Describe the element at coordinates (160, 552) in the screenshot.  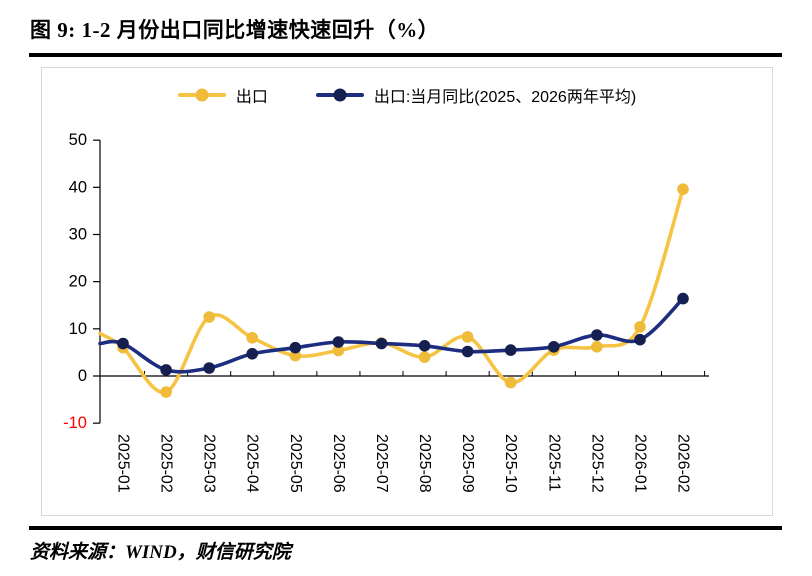
I see `source-note: 资料来源：WIND，财信研究院` at that location.